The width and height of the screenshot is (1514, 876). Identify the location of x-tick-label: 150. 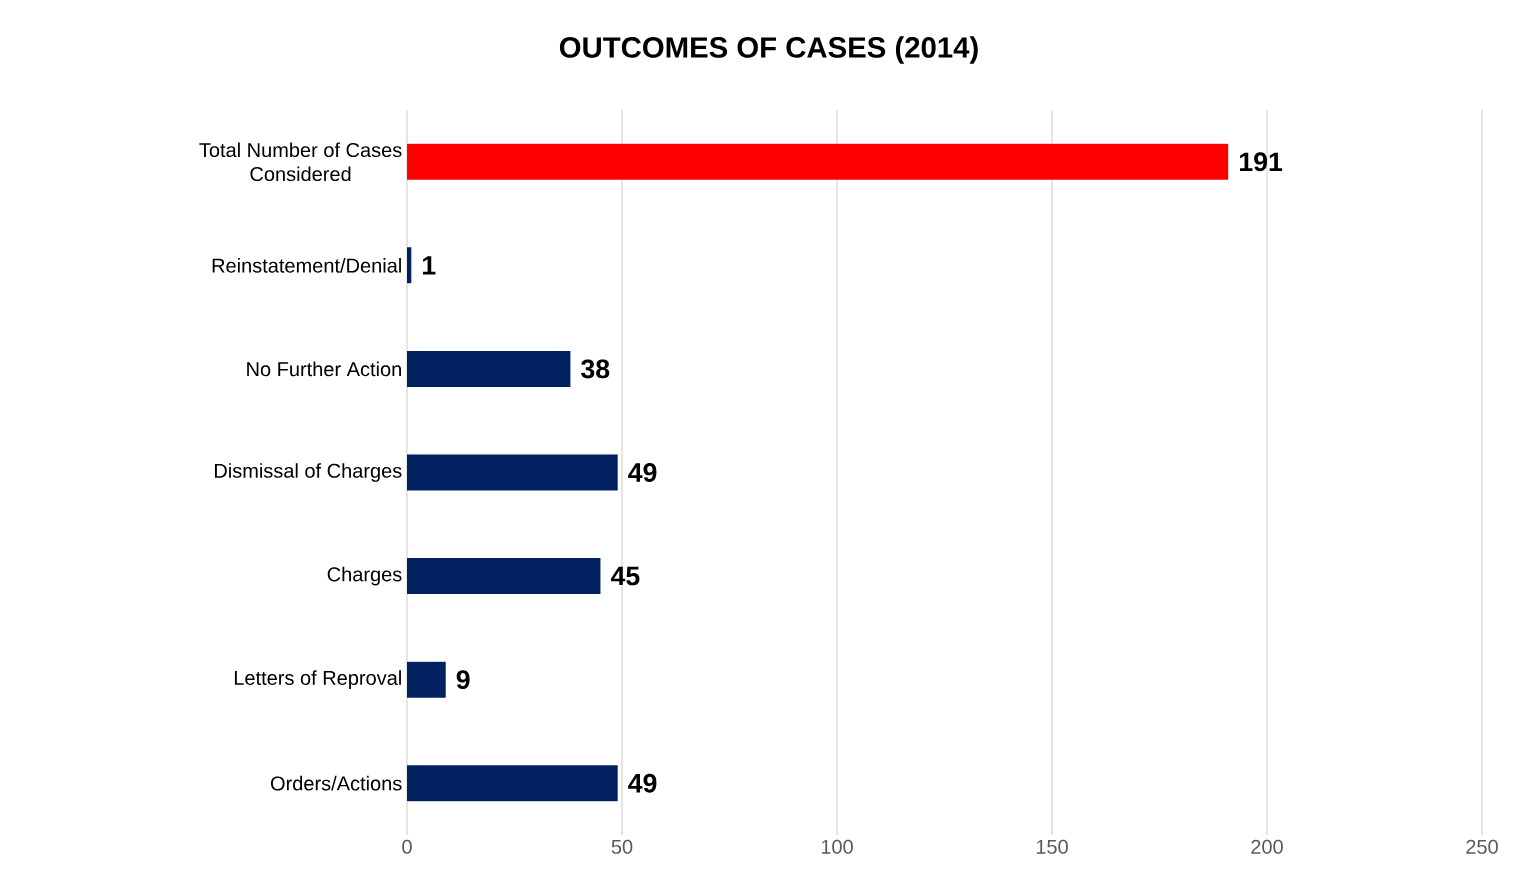
(1052, 846).